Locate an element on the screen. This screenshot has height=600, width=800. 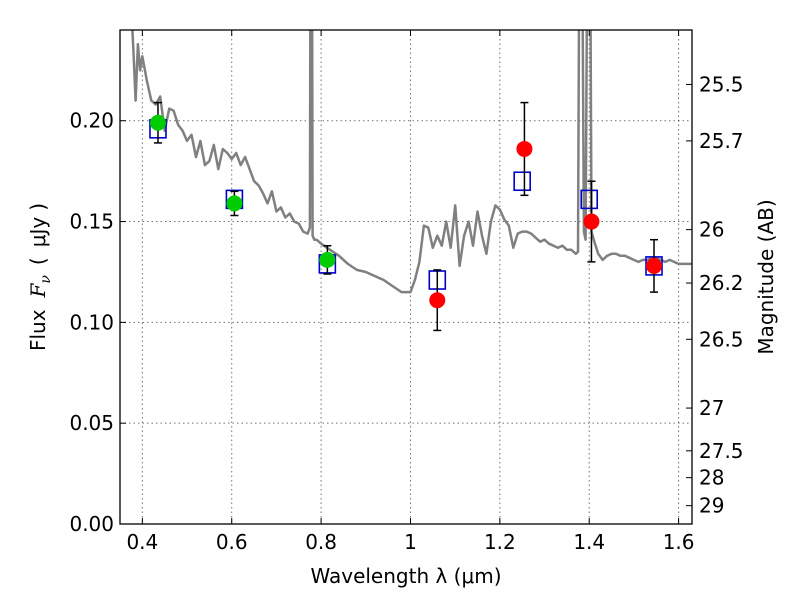
y-tick-label: 0.15 is located at coordinates (91, 222).